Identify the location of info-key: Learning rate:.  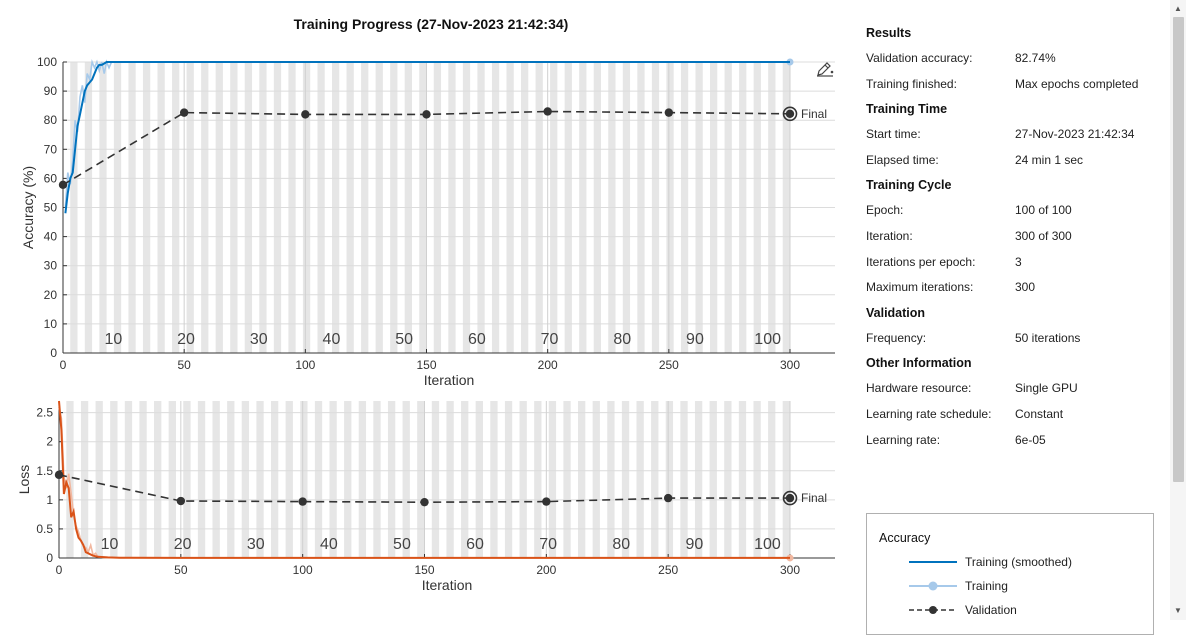
(903, 439).